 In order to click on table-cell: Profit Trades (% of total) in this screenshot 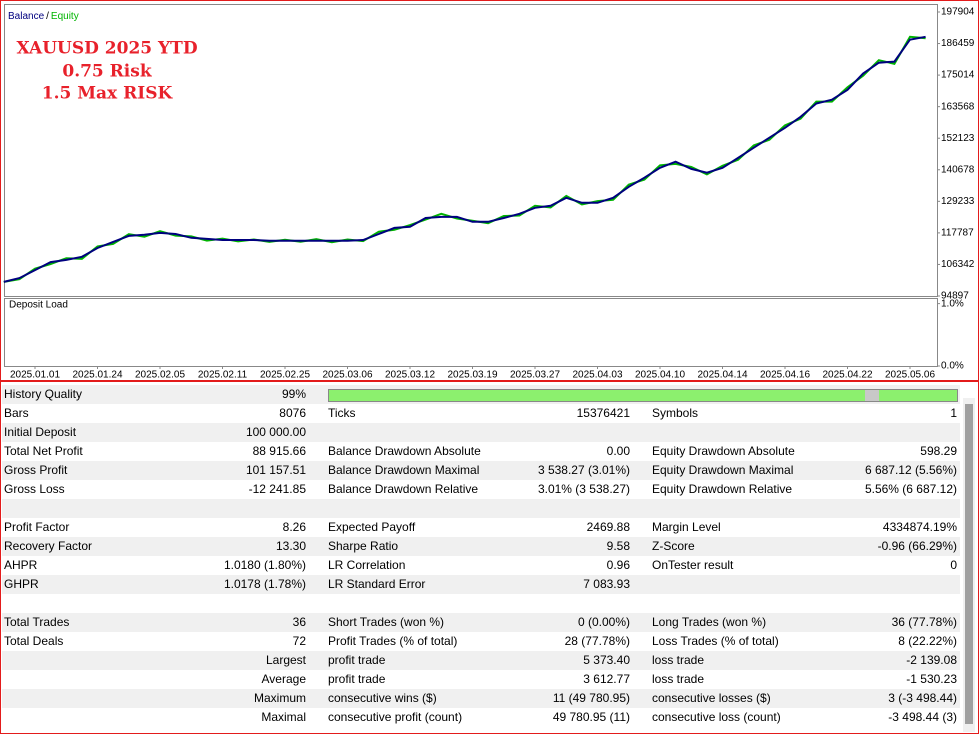, I will do `click(393, 641)`.